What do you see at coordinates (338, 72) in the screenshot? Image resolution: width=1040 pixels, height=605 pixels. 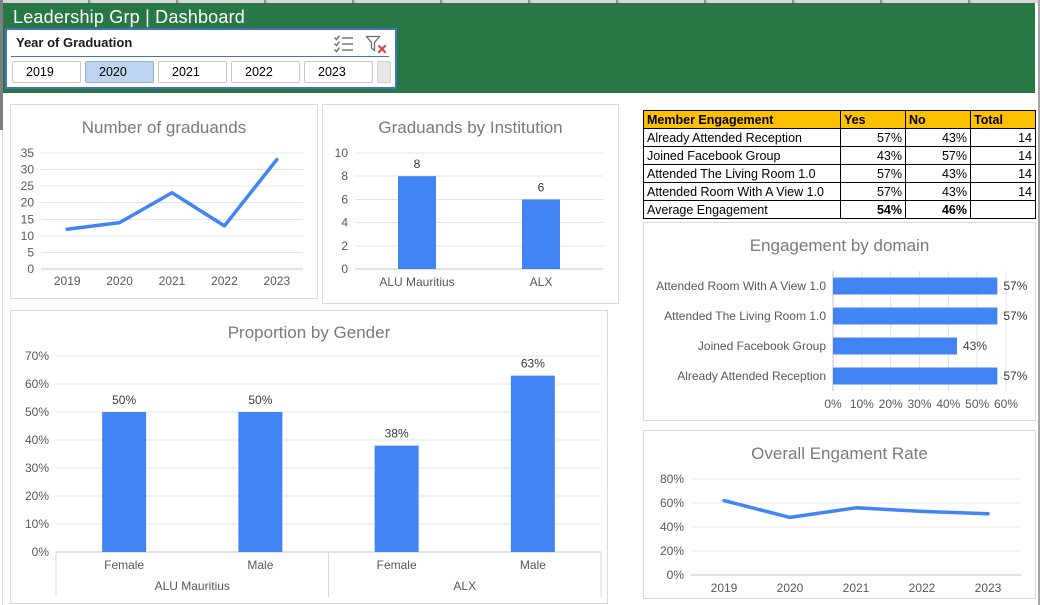 I see `slicer-button-2023: 2023` at bounding box center [338, 72].